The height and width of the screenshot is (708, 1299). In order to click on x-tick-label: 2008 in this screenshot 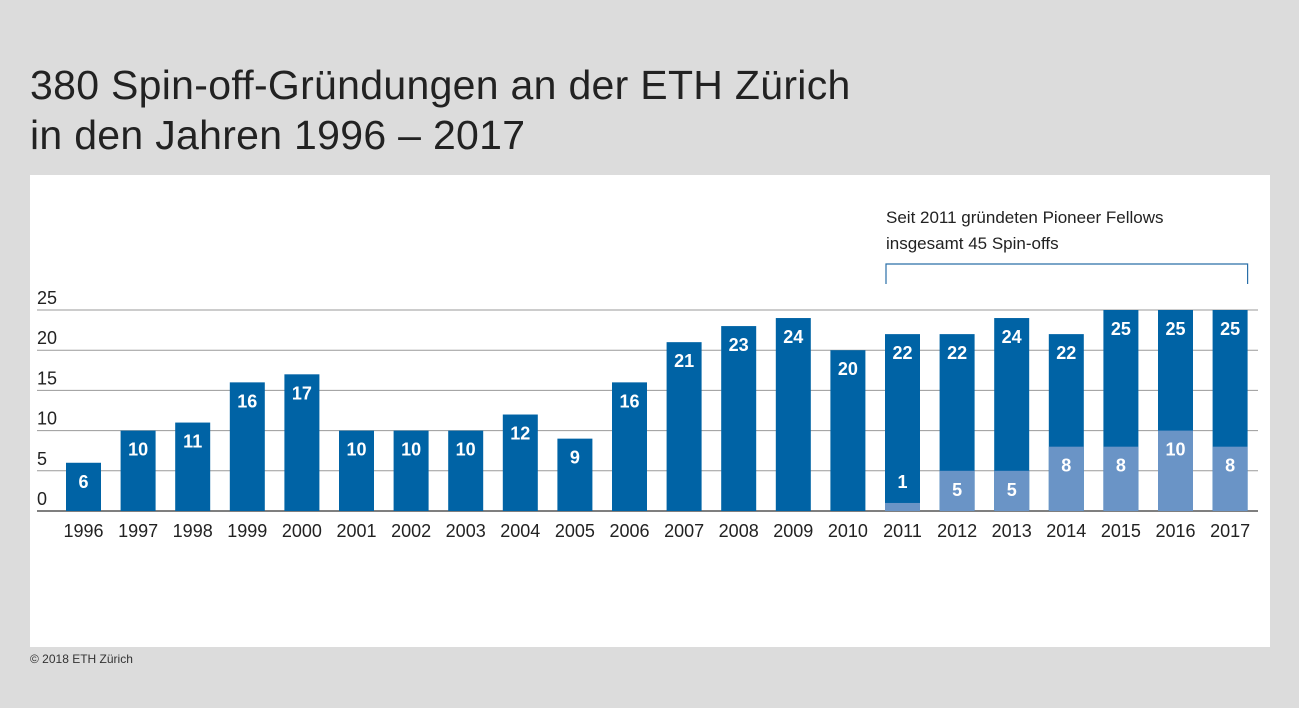, I will do `click(739, 531)`.